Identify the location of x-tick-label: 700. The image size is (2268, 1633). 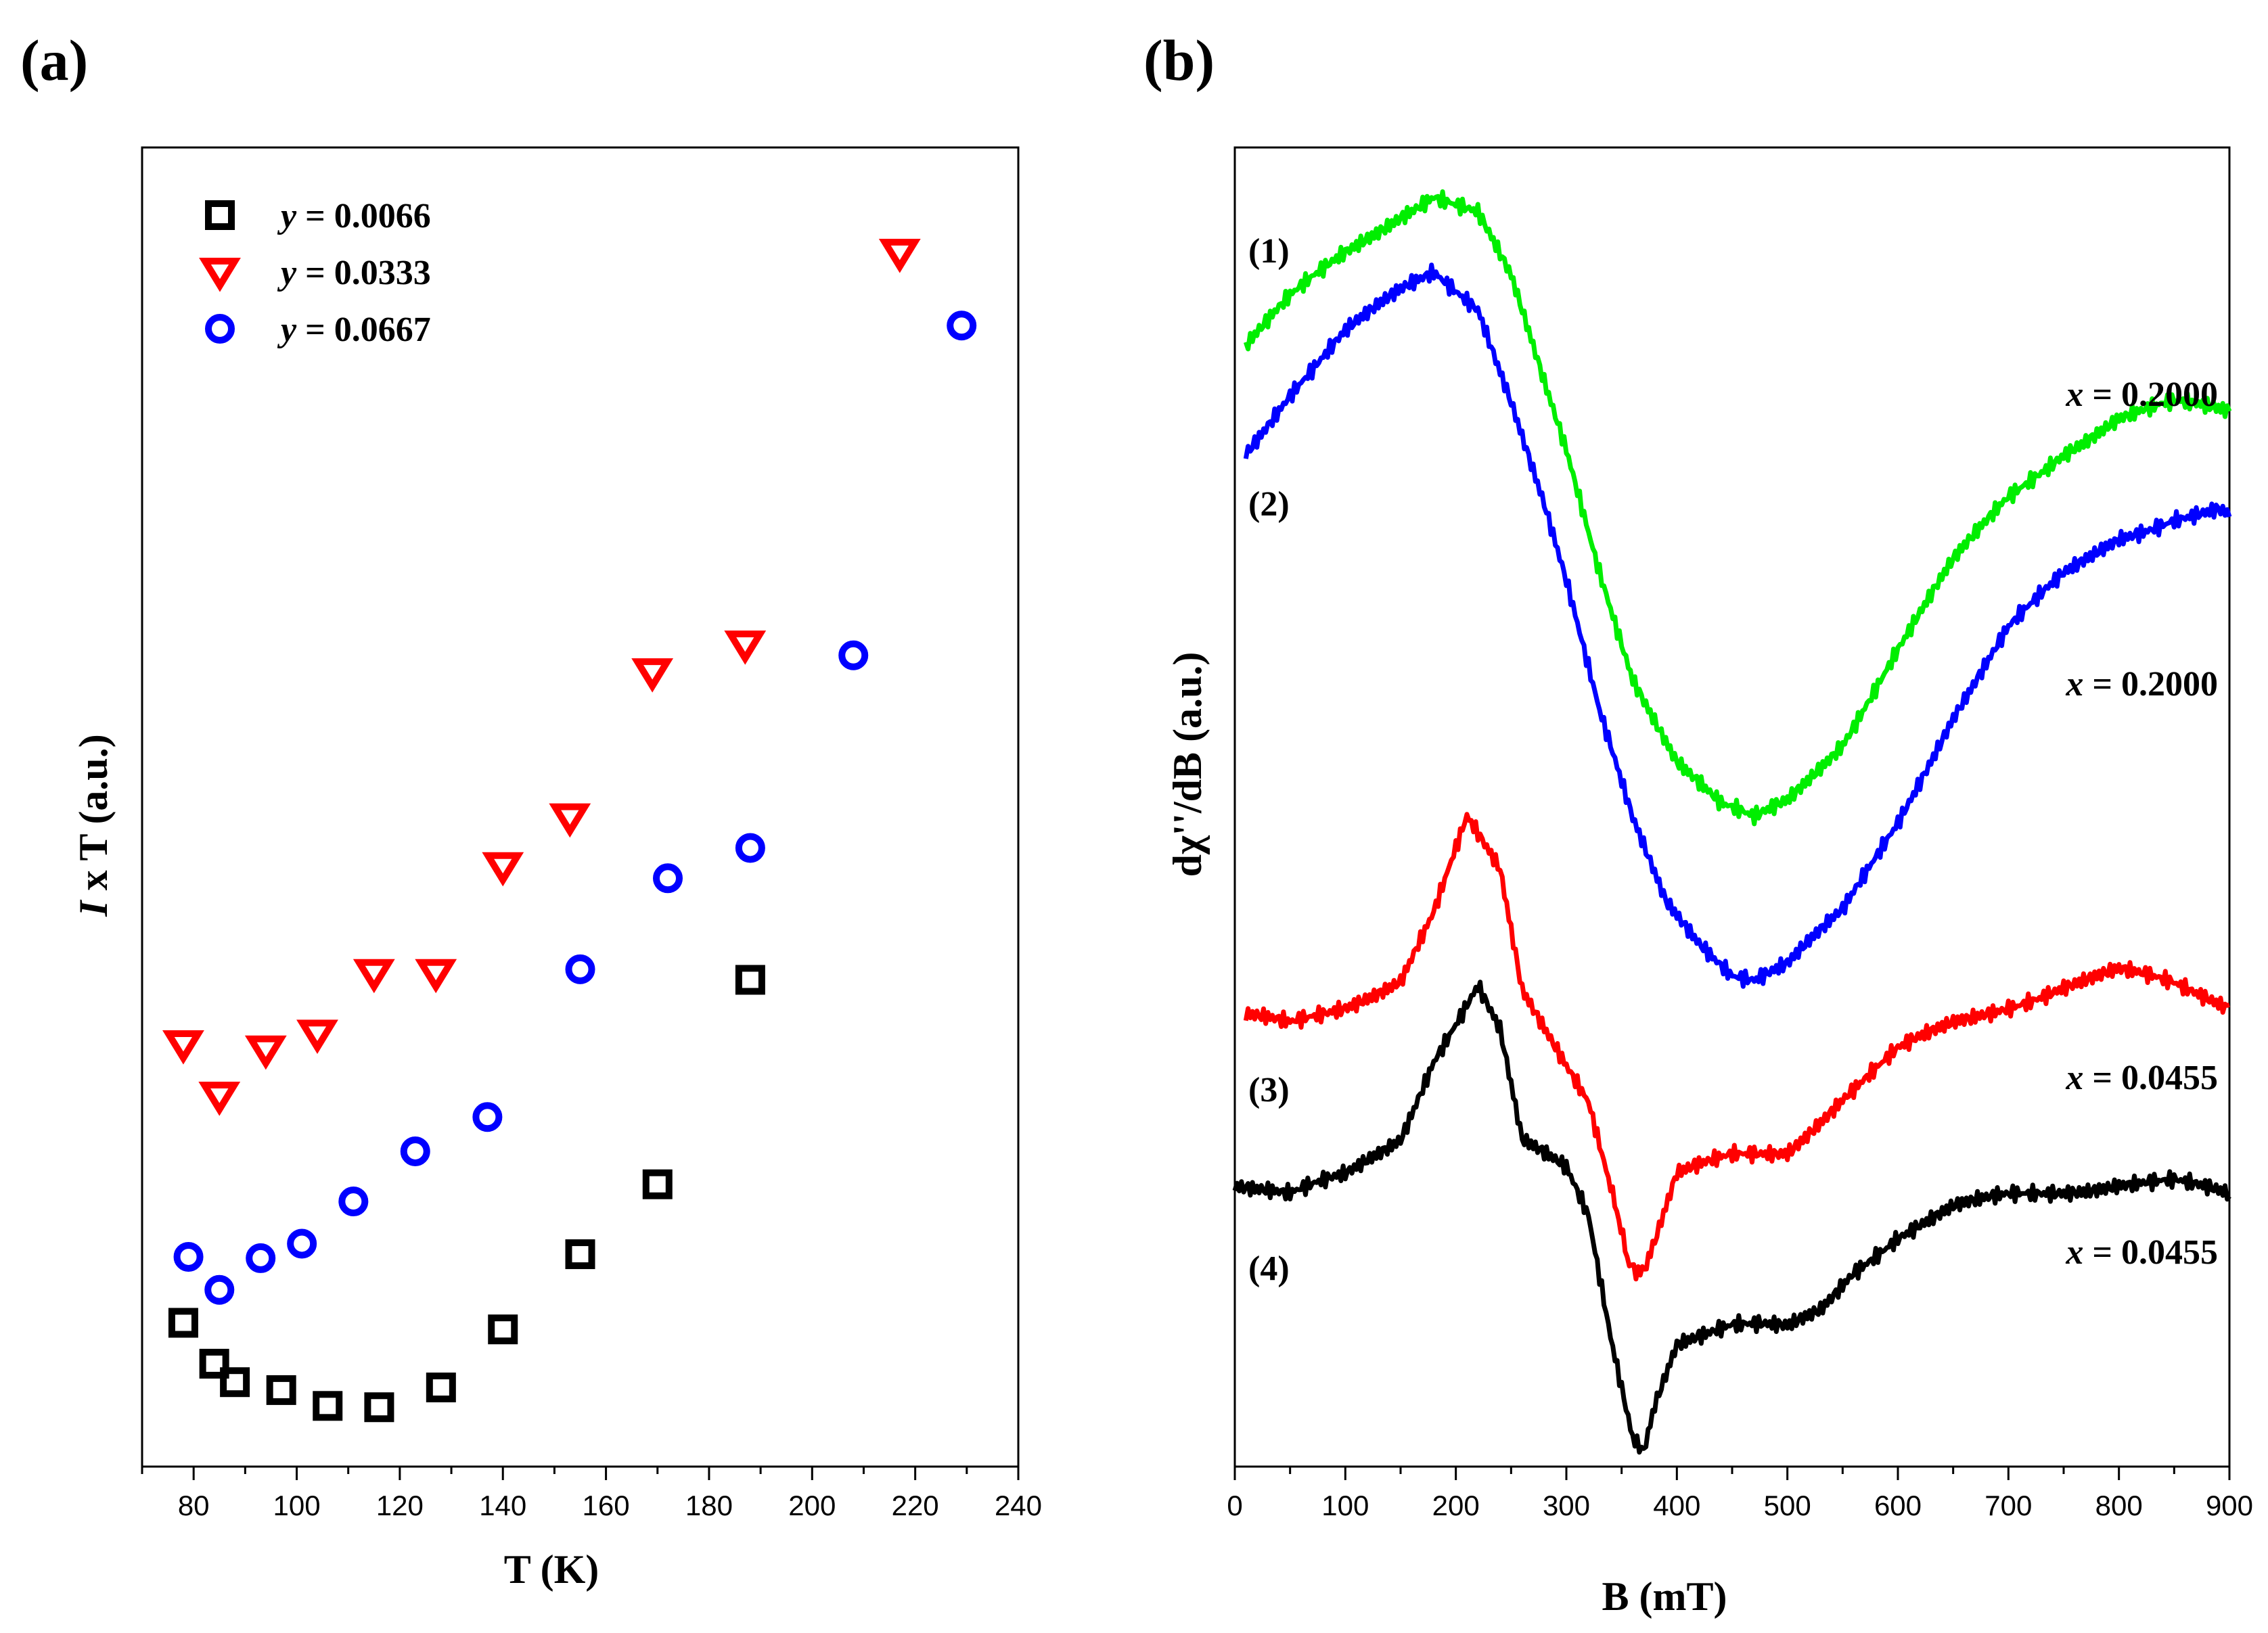
(2008, 1505).